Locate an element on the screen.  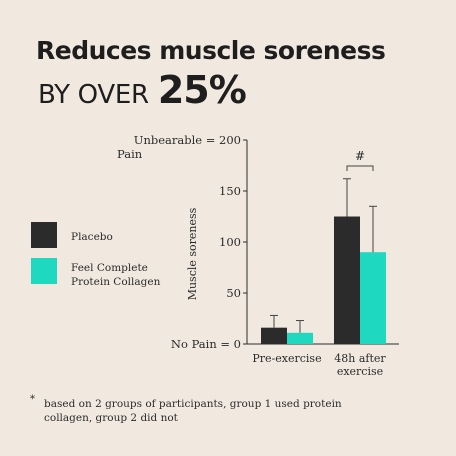
y-tick-label-0: Unbearable = 200 is located at coordinates (187, 140).